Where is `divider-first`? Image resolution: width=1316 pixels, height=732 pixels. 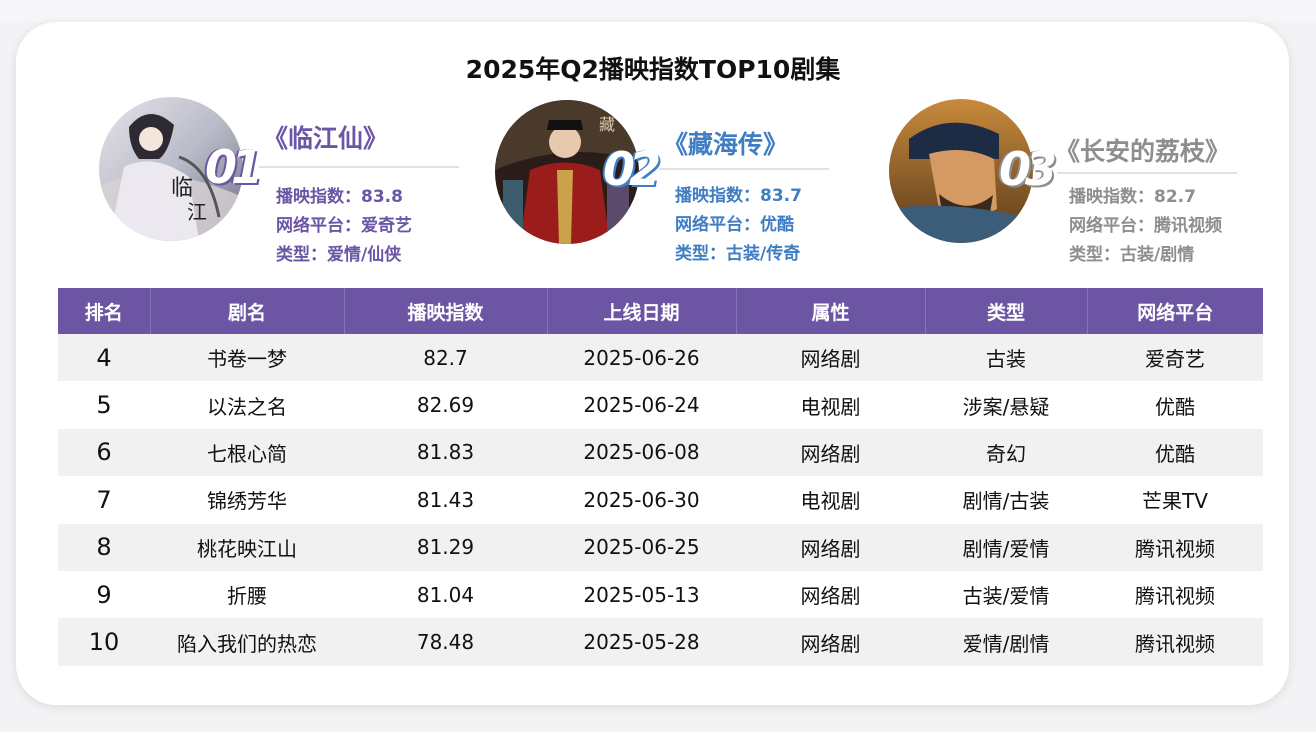
divider-first is located at coordinates (359, 167).